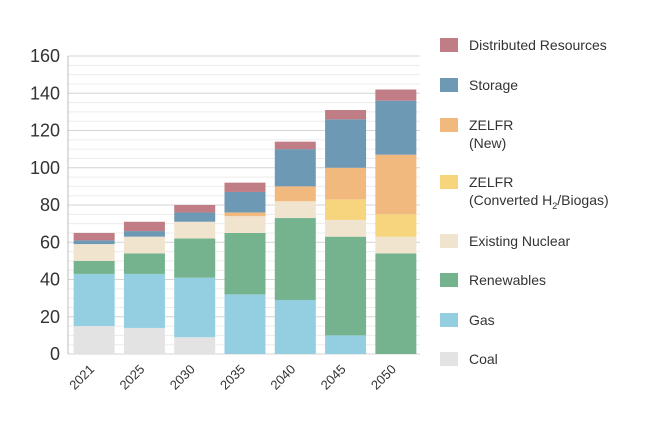 The image size is (662, 426). What do you see at coordinates (346, 344) in the screenshot?
I see `bar-segment-gas-2045` at bounding box center [346, 344].